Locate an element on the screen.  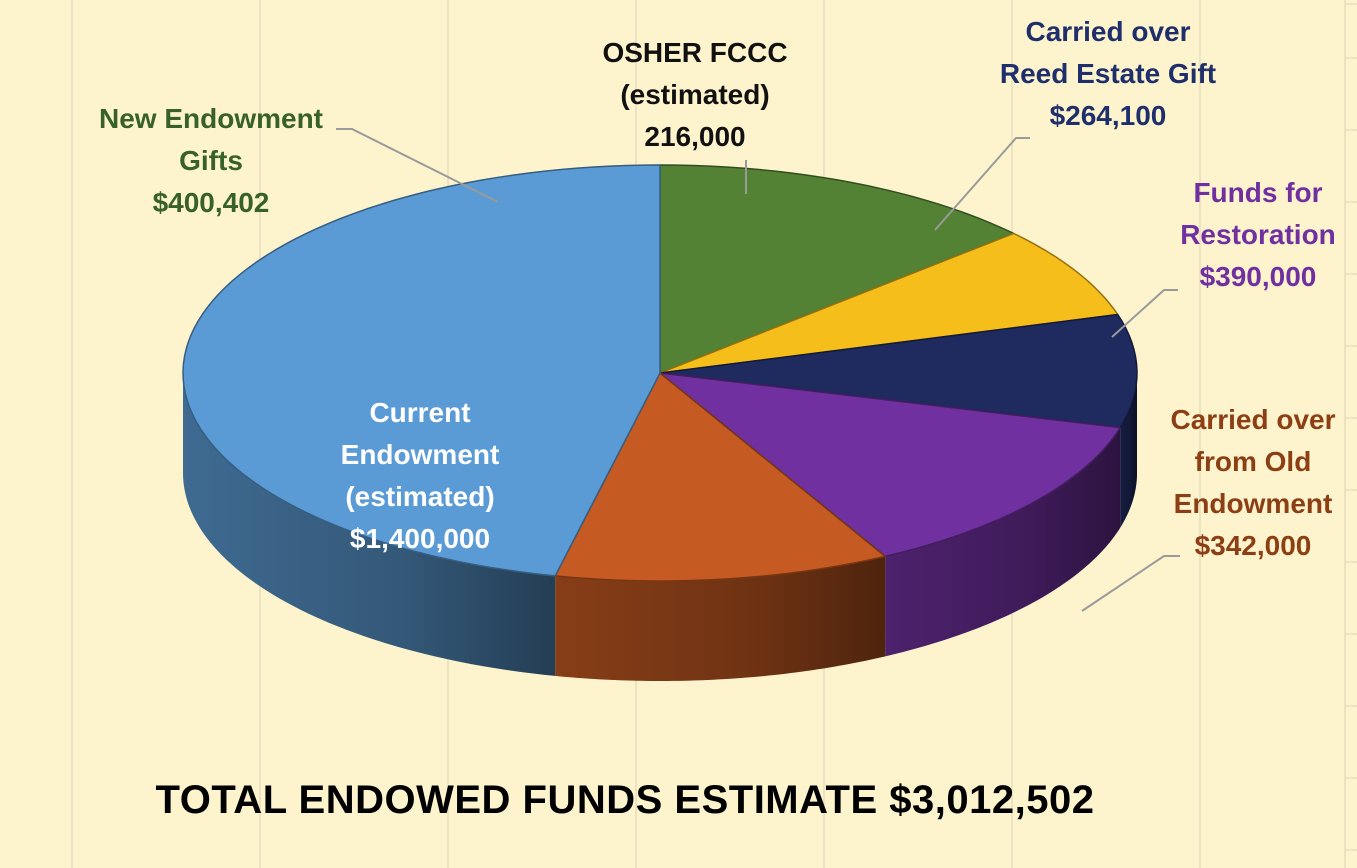
label-osher-fccc-line1: OSHER FCCC is located at coordinates (695, 52).